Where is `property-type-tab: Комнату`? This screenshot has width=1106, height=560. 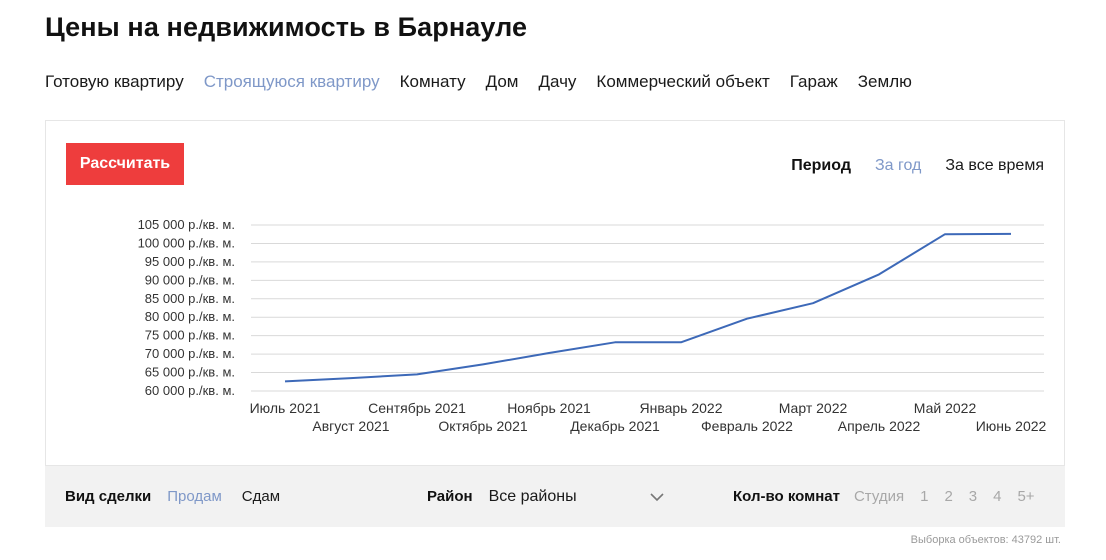 property-type-tab: Комнату is located at coordinates (432, 81).